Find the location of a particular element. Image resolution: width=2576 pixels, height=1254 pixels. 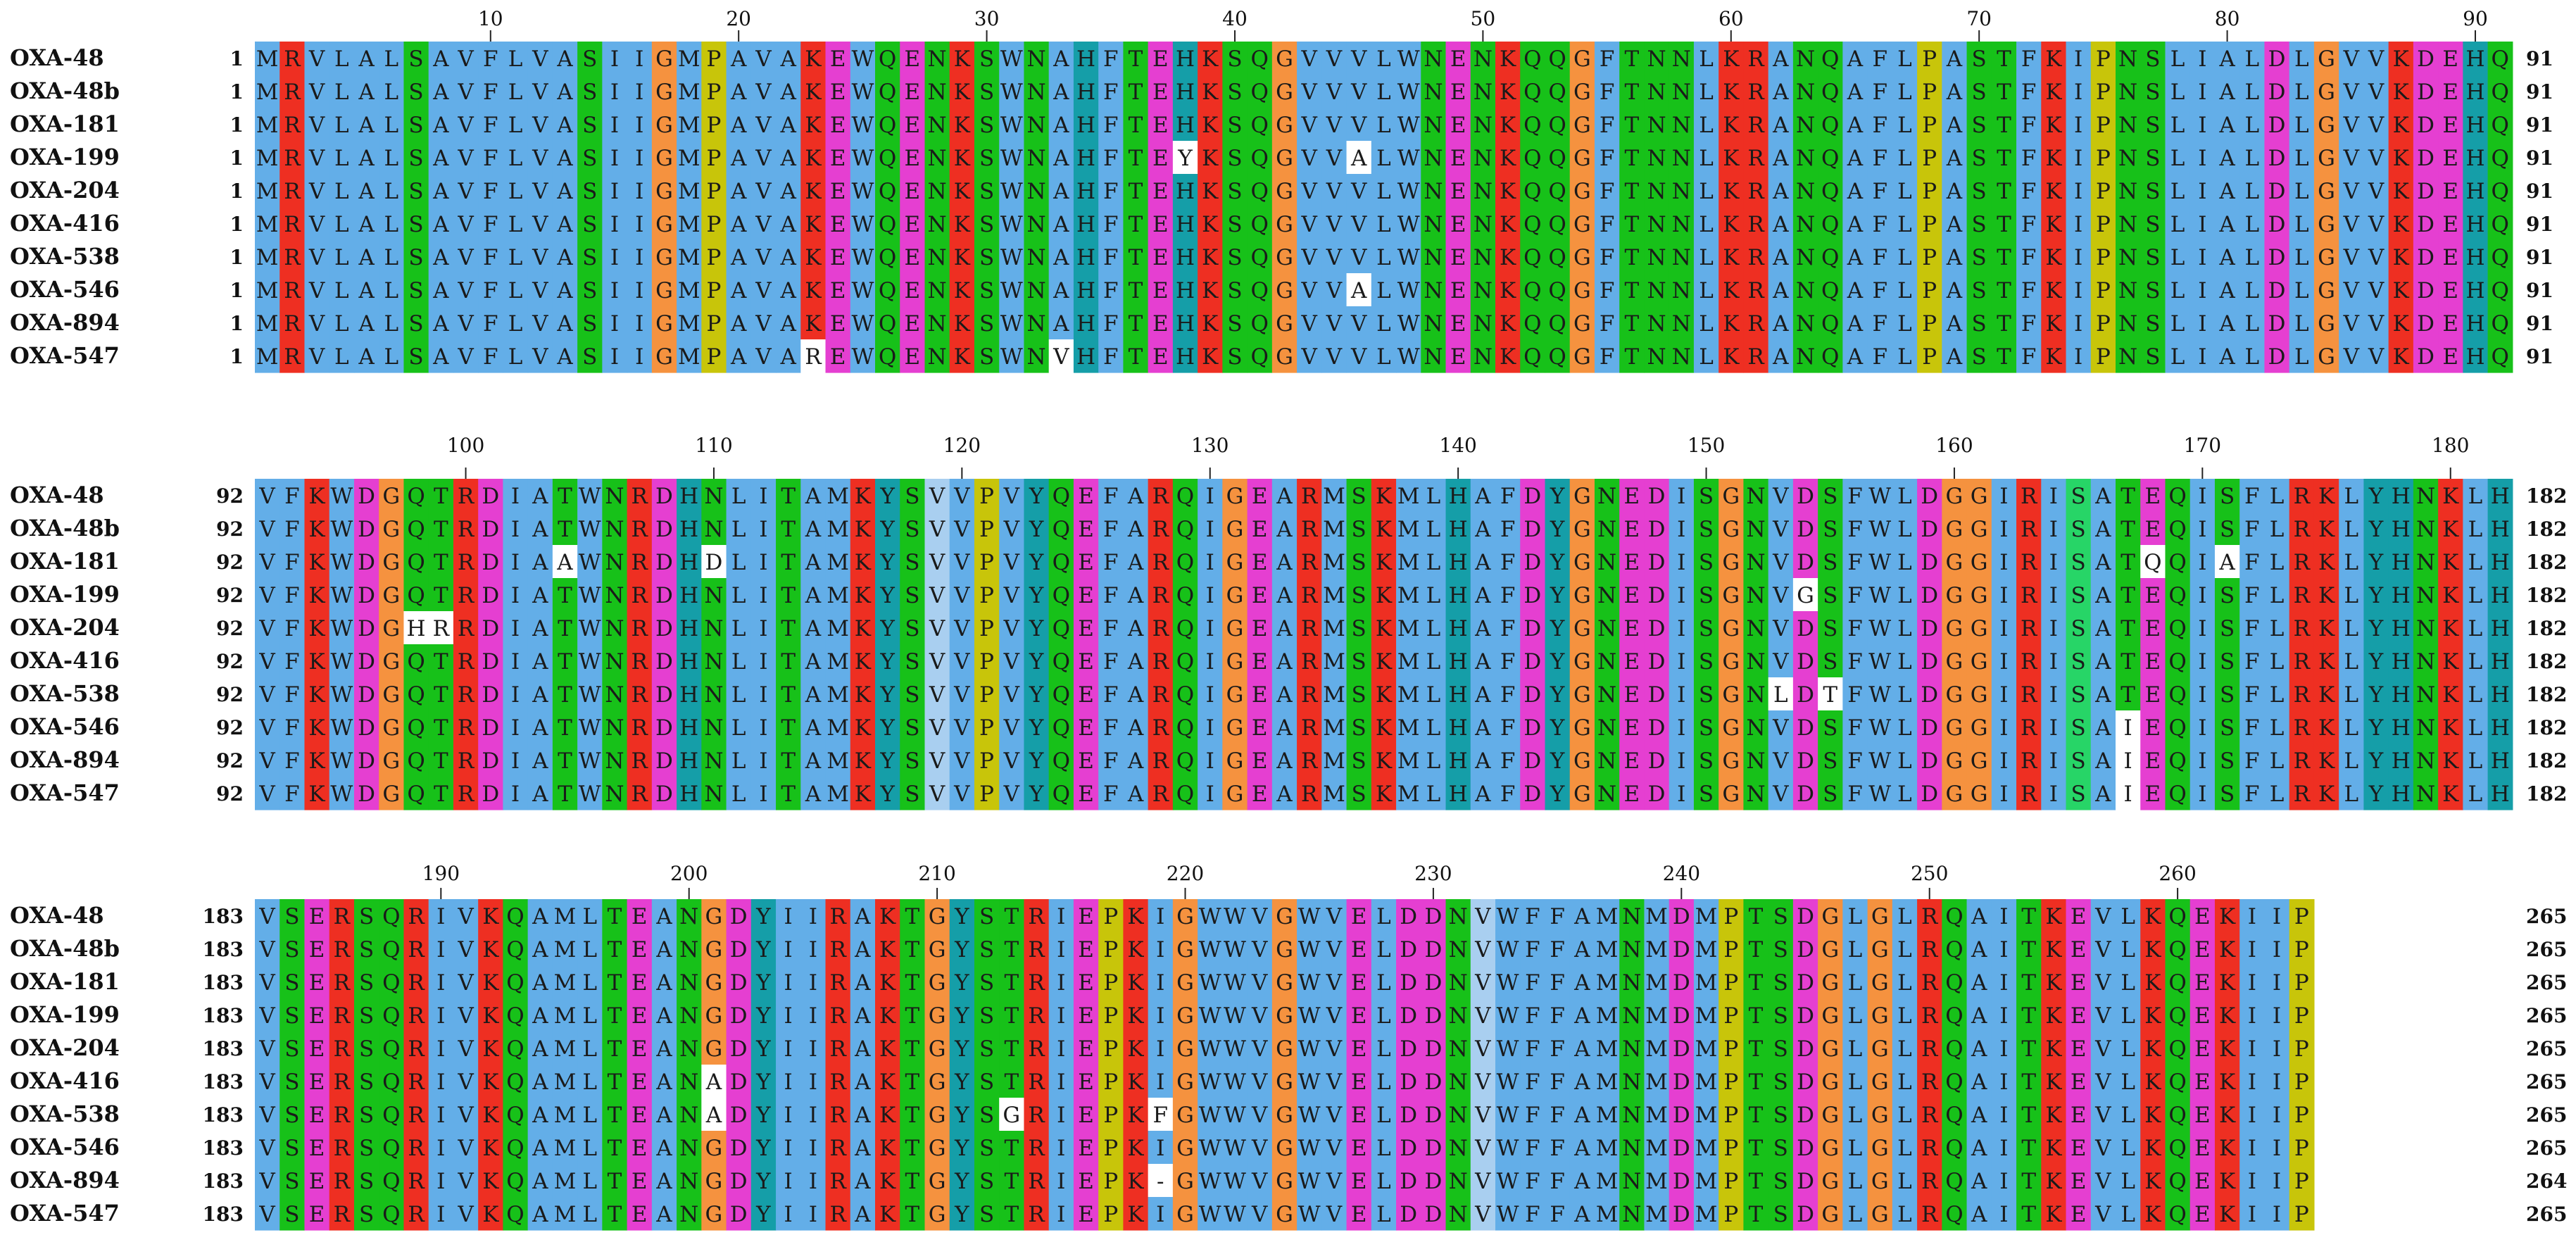

tick-label: 130 is located at coordinates (1210, 445).